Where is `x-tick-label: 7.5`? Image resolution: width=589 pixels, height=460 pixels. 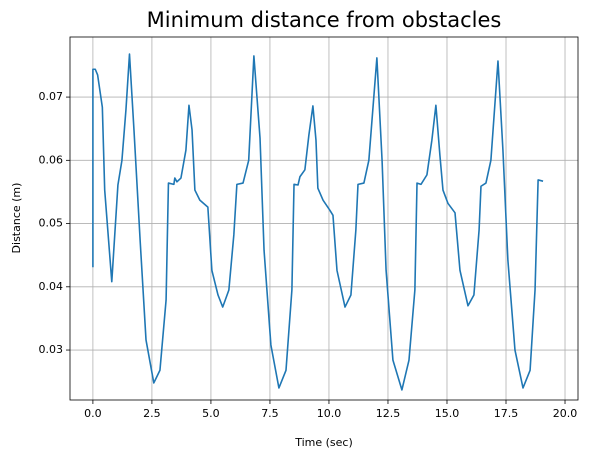
x-tick-label: 7.5 is located at coordinates (270, 413).